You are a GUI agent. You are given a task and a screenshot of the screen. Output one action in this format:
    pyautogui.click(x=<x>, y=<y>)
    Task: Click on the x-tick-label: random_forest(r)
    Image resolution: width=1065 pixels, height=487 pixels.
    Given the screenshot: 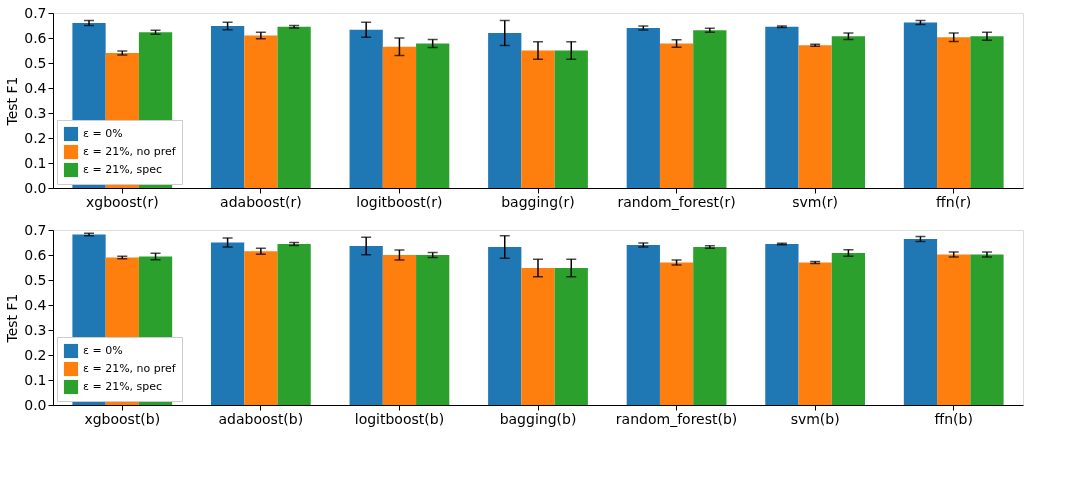 What is the action you would take?
    pyautogui.click(x=676, y=201)
    